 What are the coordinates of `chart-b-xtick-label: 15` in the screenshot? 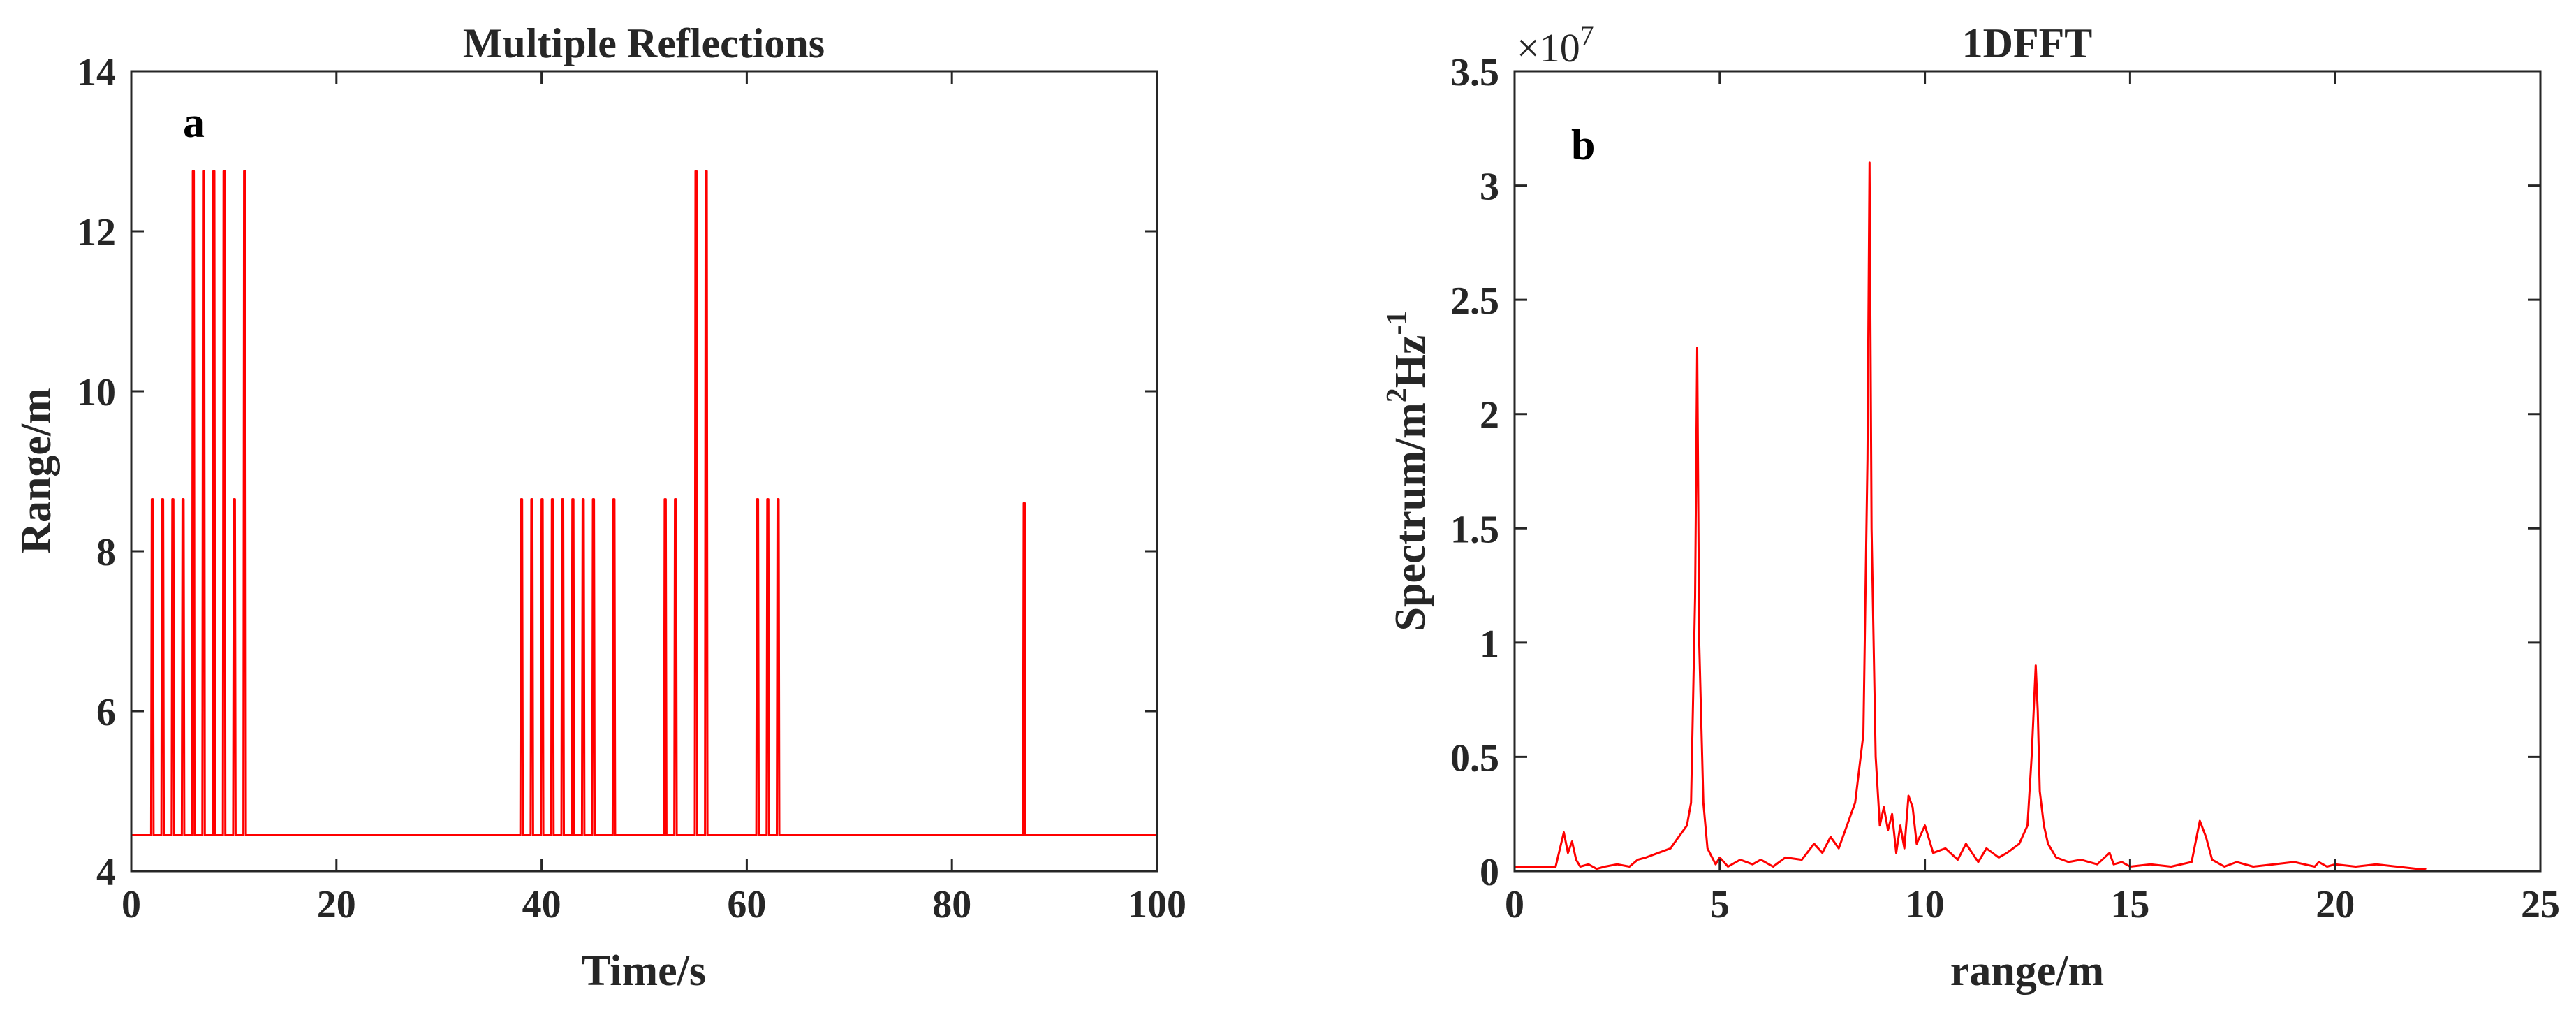 It's located at (2129, 904).